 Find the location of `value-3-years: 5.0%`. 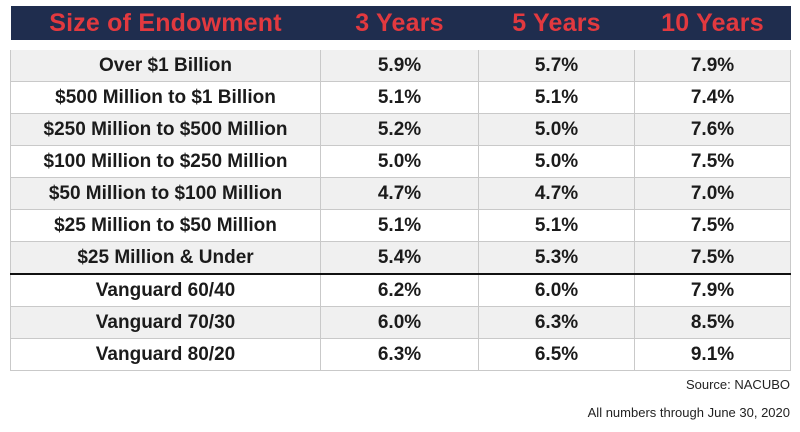

value-3-years: 5.0% is located at coordinates (399, 161).